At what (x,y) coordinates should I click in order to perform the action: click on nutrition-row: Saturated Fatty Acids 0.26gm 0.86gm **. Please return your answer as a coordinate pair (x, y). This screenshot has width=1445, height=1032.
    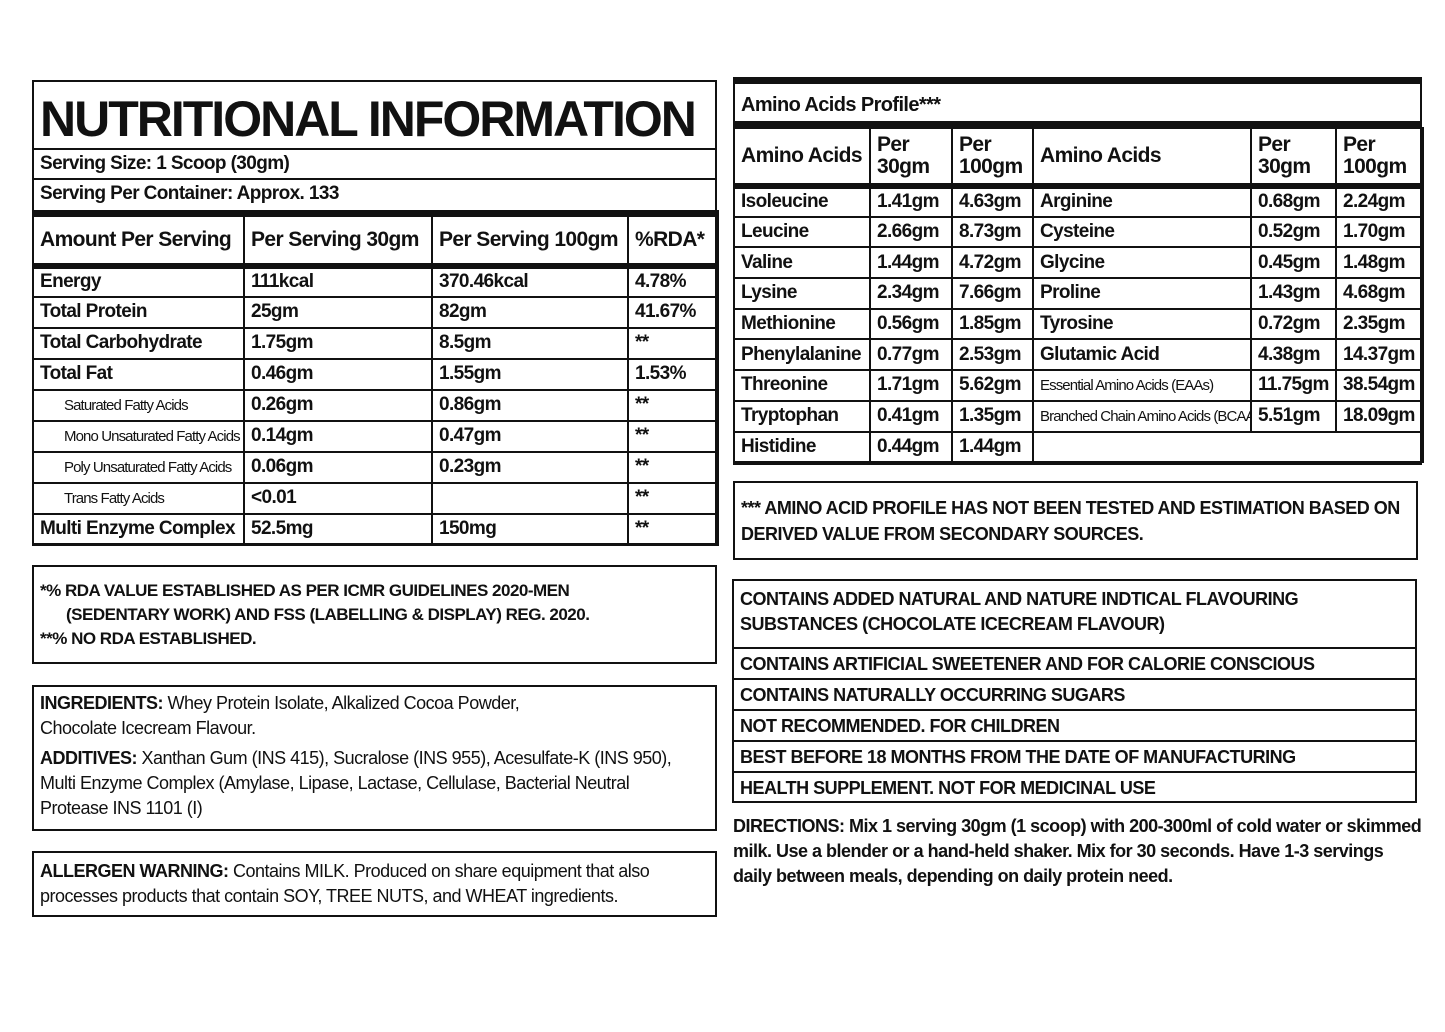
    Looking at the image, I should click on (375, 405).